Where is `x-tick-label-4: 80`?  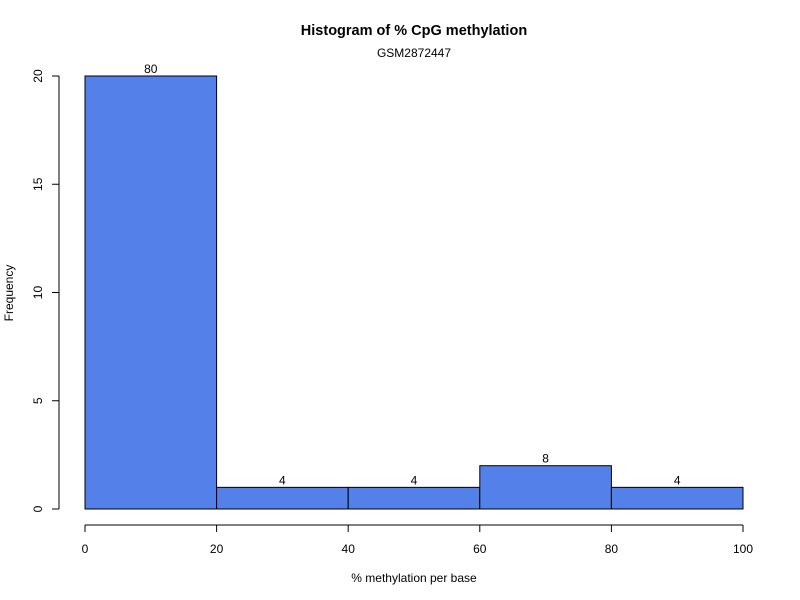 x-tick-label-4: 80 is located at coordinates (612, 549).